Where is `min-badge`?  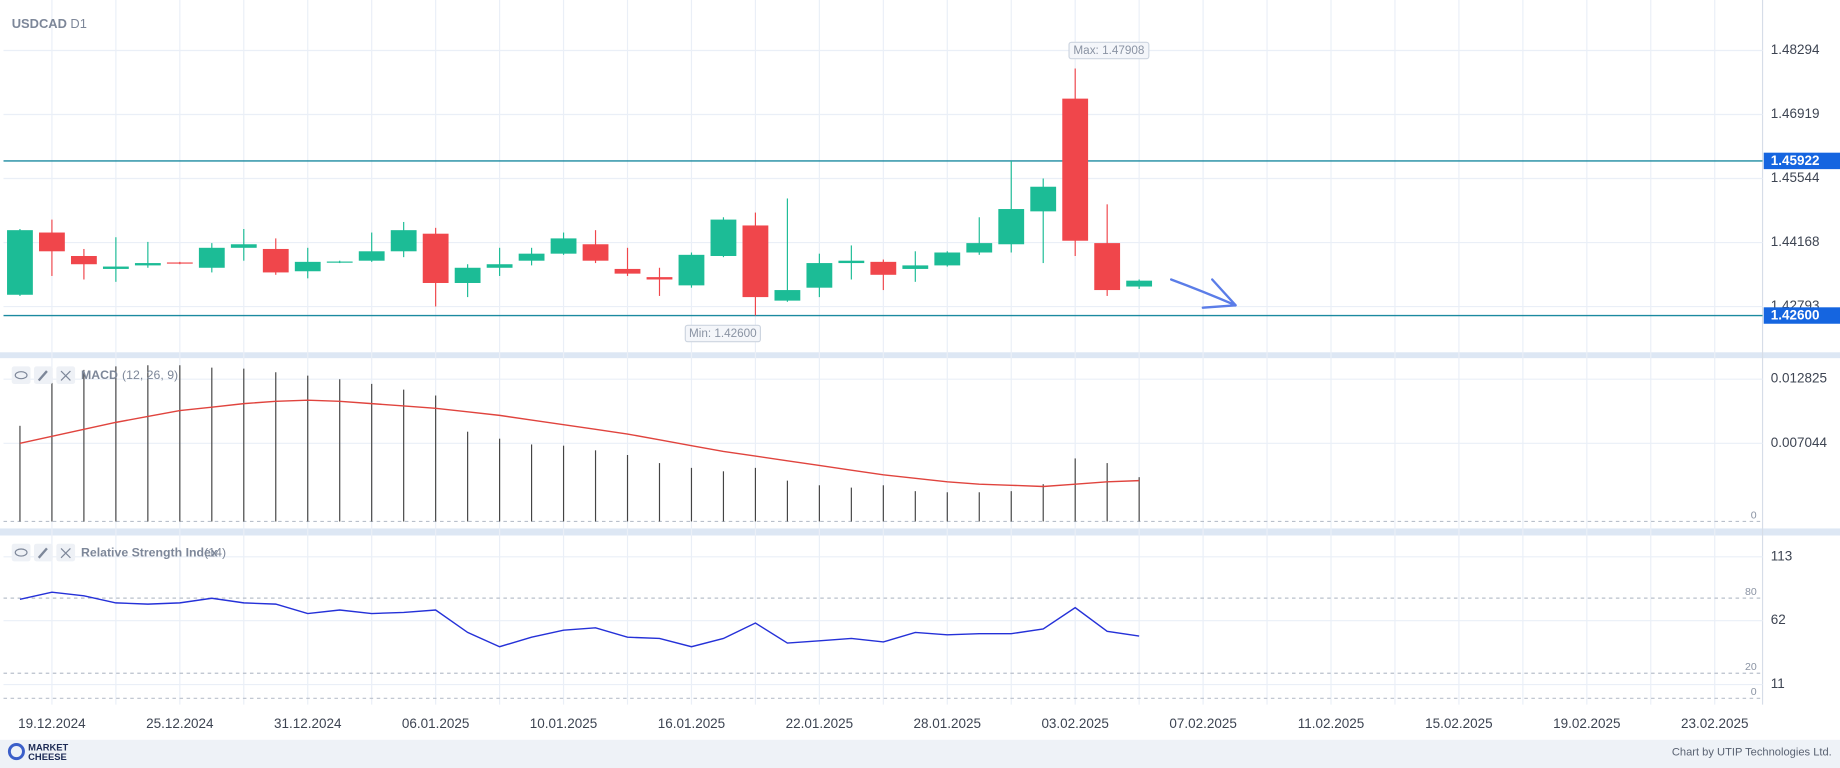
min-badge is located at coordinates (722, 333).